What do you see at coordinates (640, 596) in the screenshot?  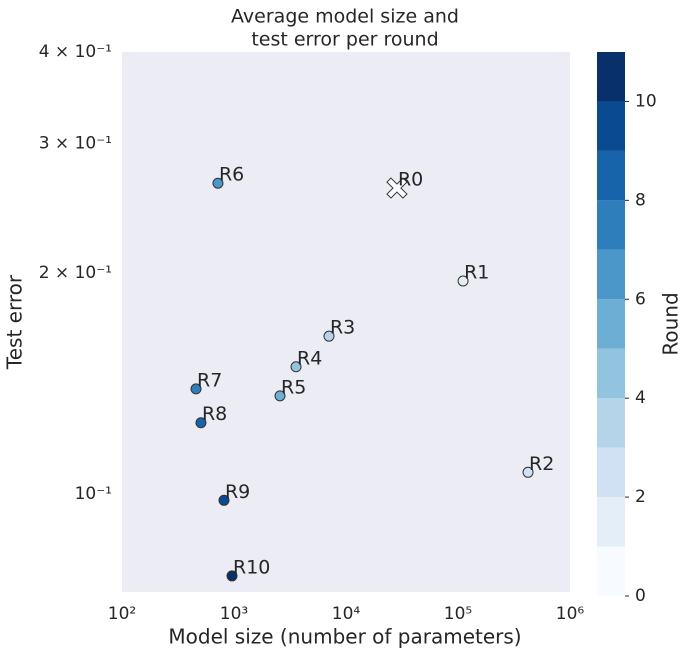 I see `colorbar-tick-label: 0` at bounding box center [640, 596].